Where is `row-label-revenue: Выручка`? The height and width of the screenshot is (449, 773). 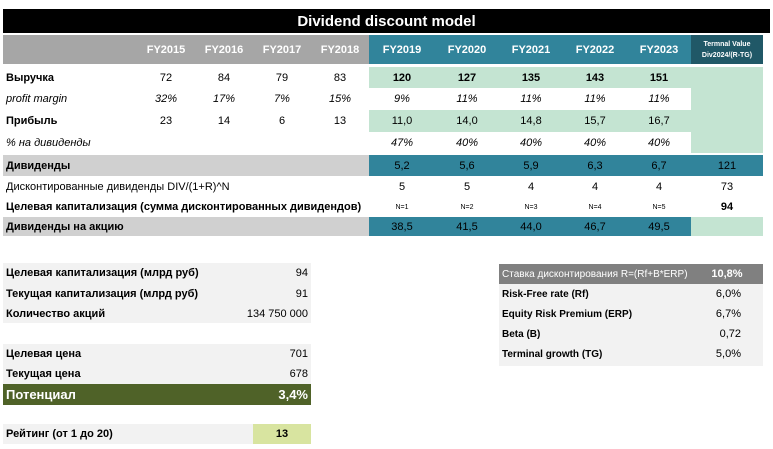
row-label-revenue: Выручка is located at coordinates (30, 77).